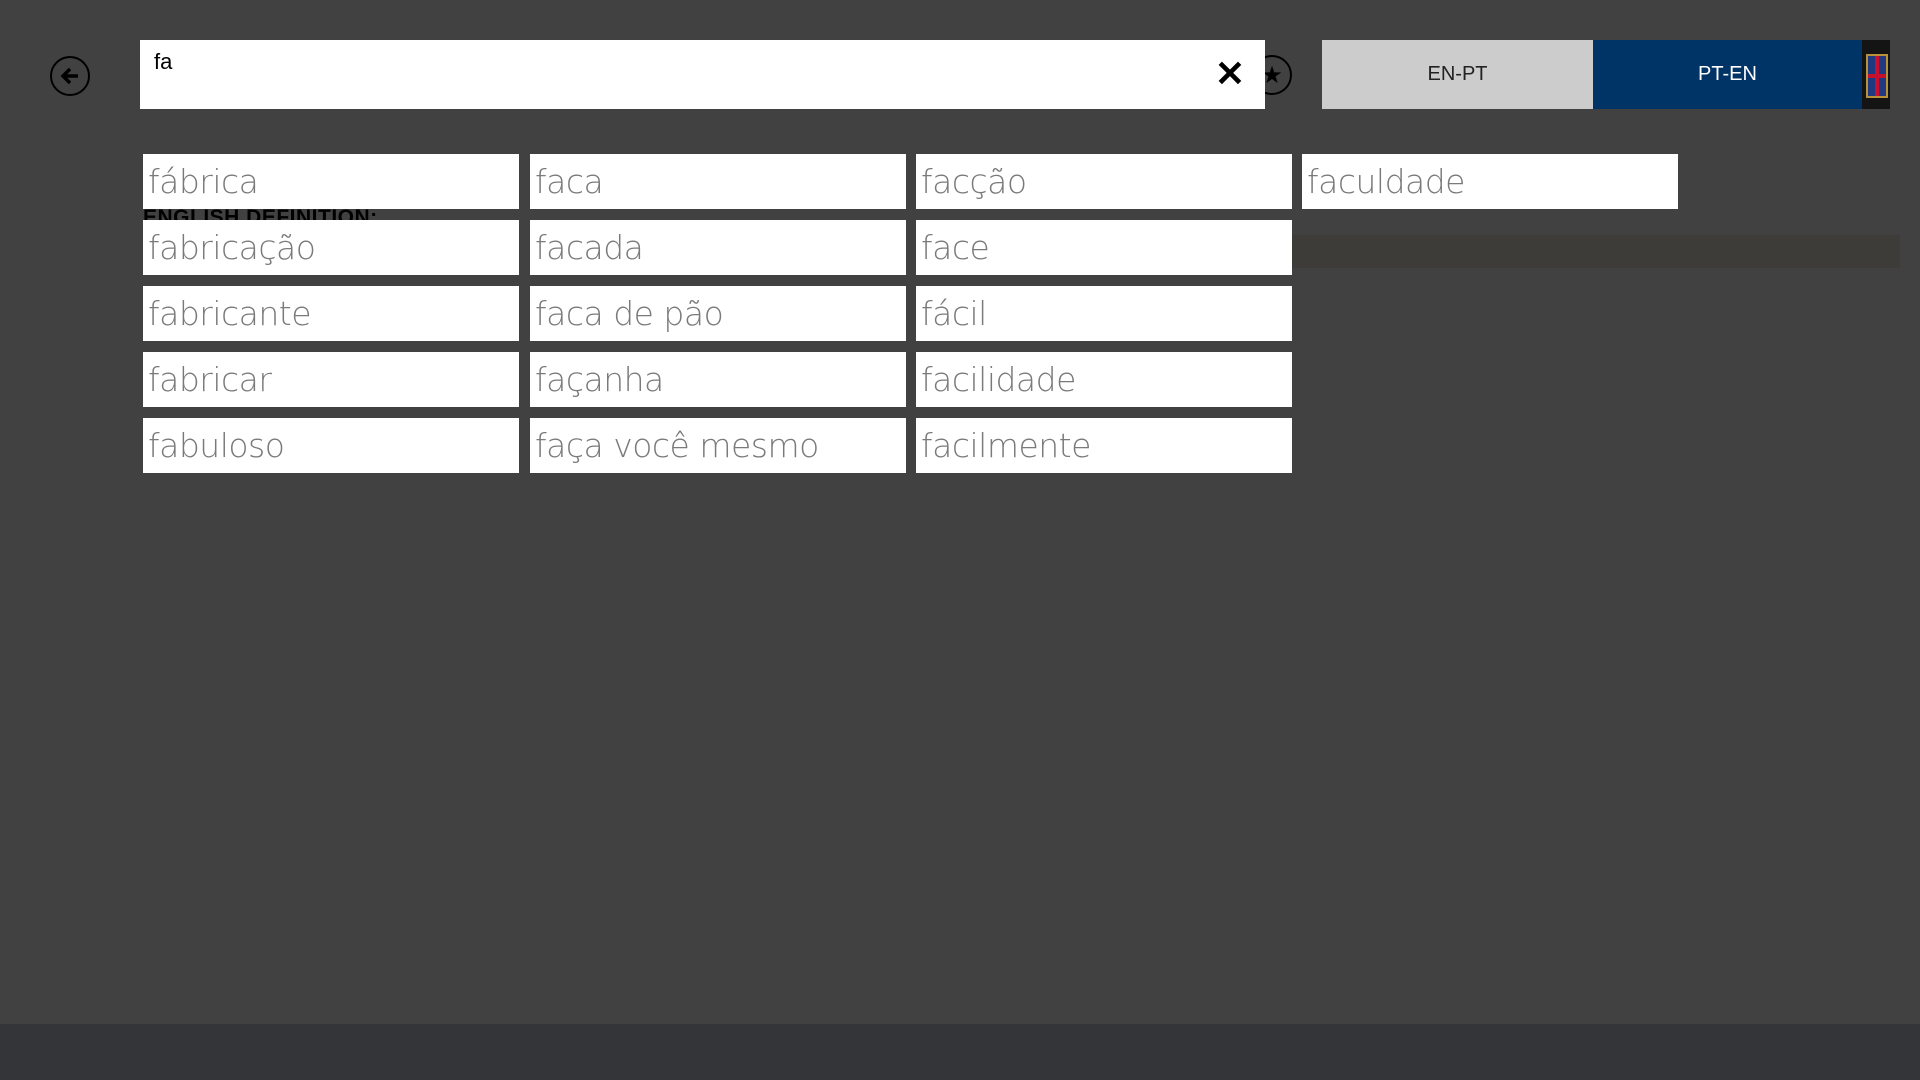  What do you see at coordinates (718, 313) in the screenshot?
I see `suggestion-item: faca de pão` at bounding box center [718, 313].